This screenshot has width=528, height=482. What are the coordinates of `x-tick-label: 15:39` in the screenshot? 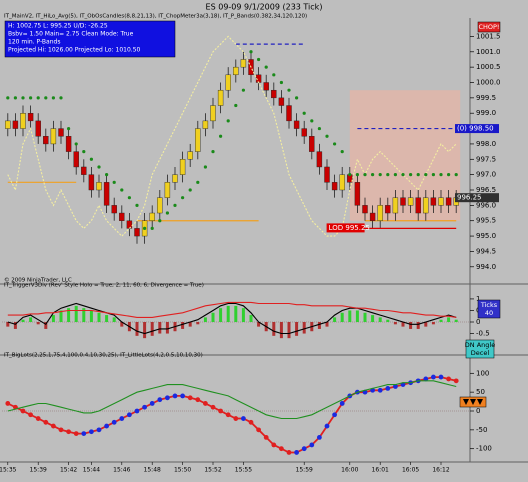 It's located at (38, 470).